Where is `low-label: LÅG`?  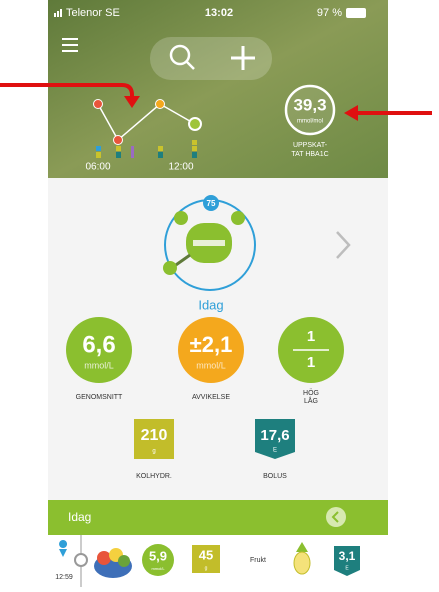 low-label: LÅG is located at coordinates (311, 400).